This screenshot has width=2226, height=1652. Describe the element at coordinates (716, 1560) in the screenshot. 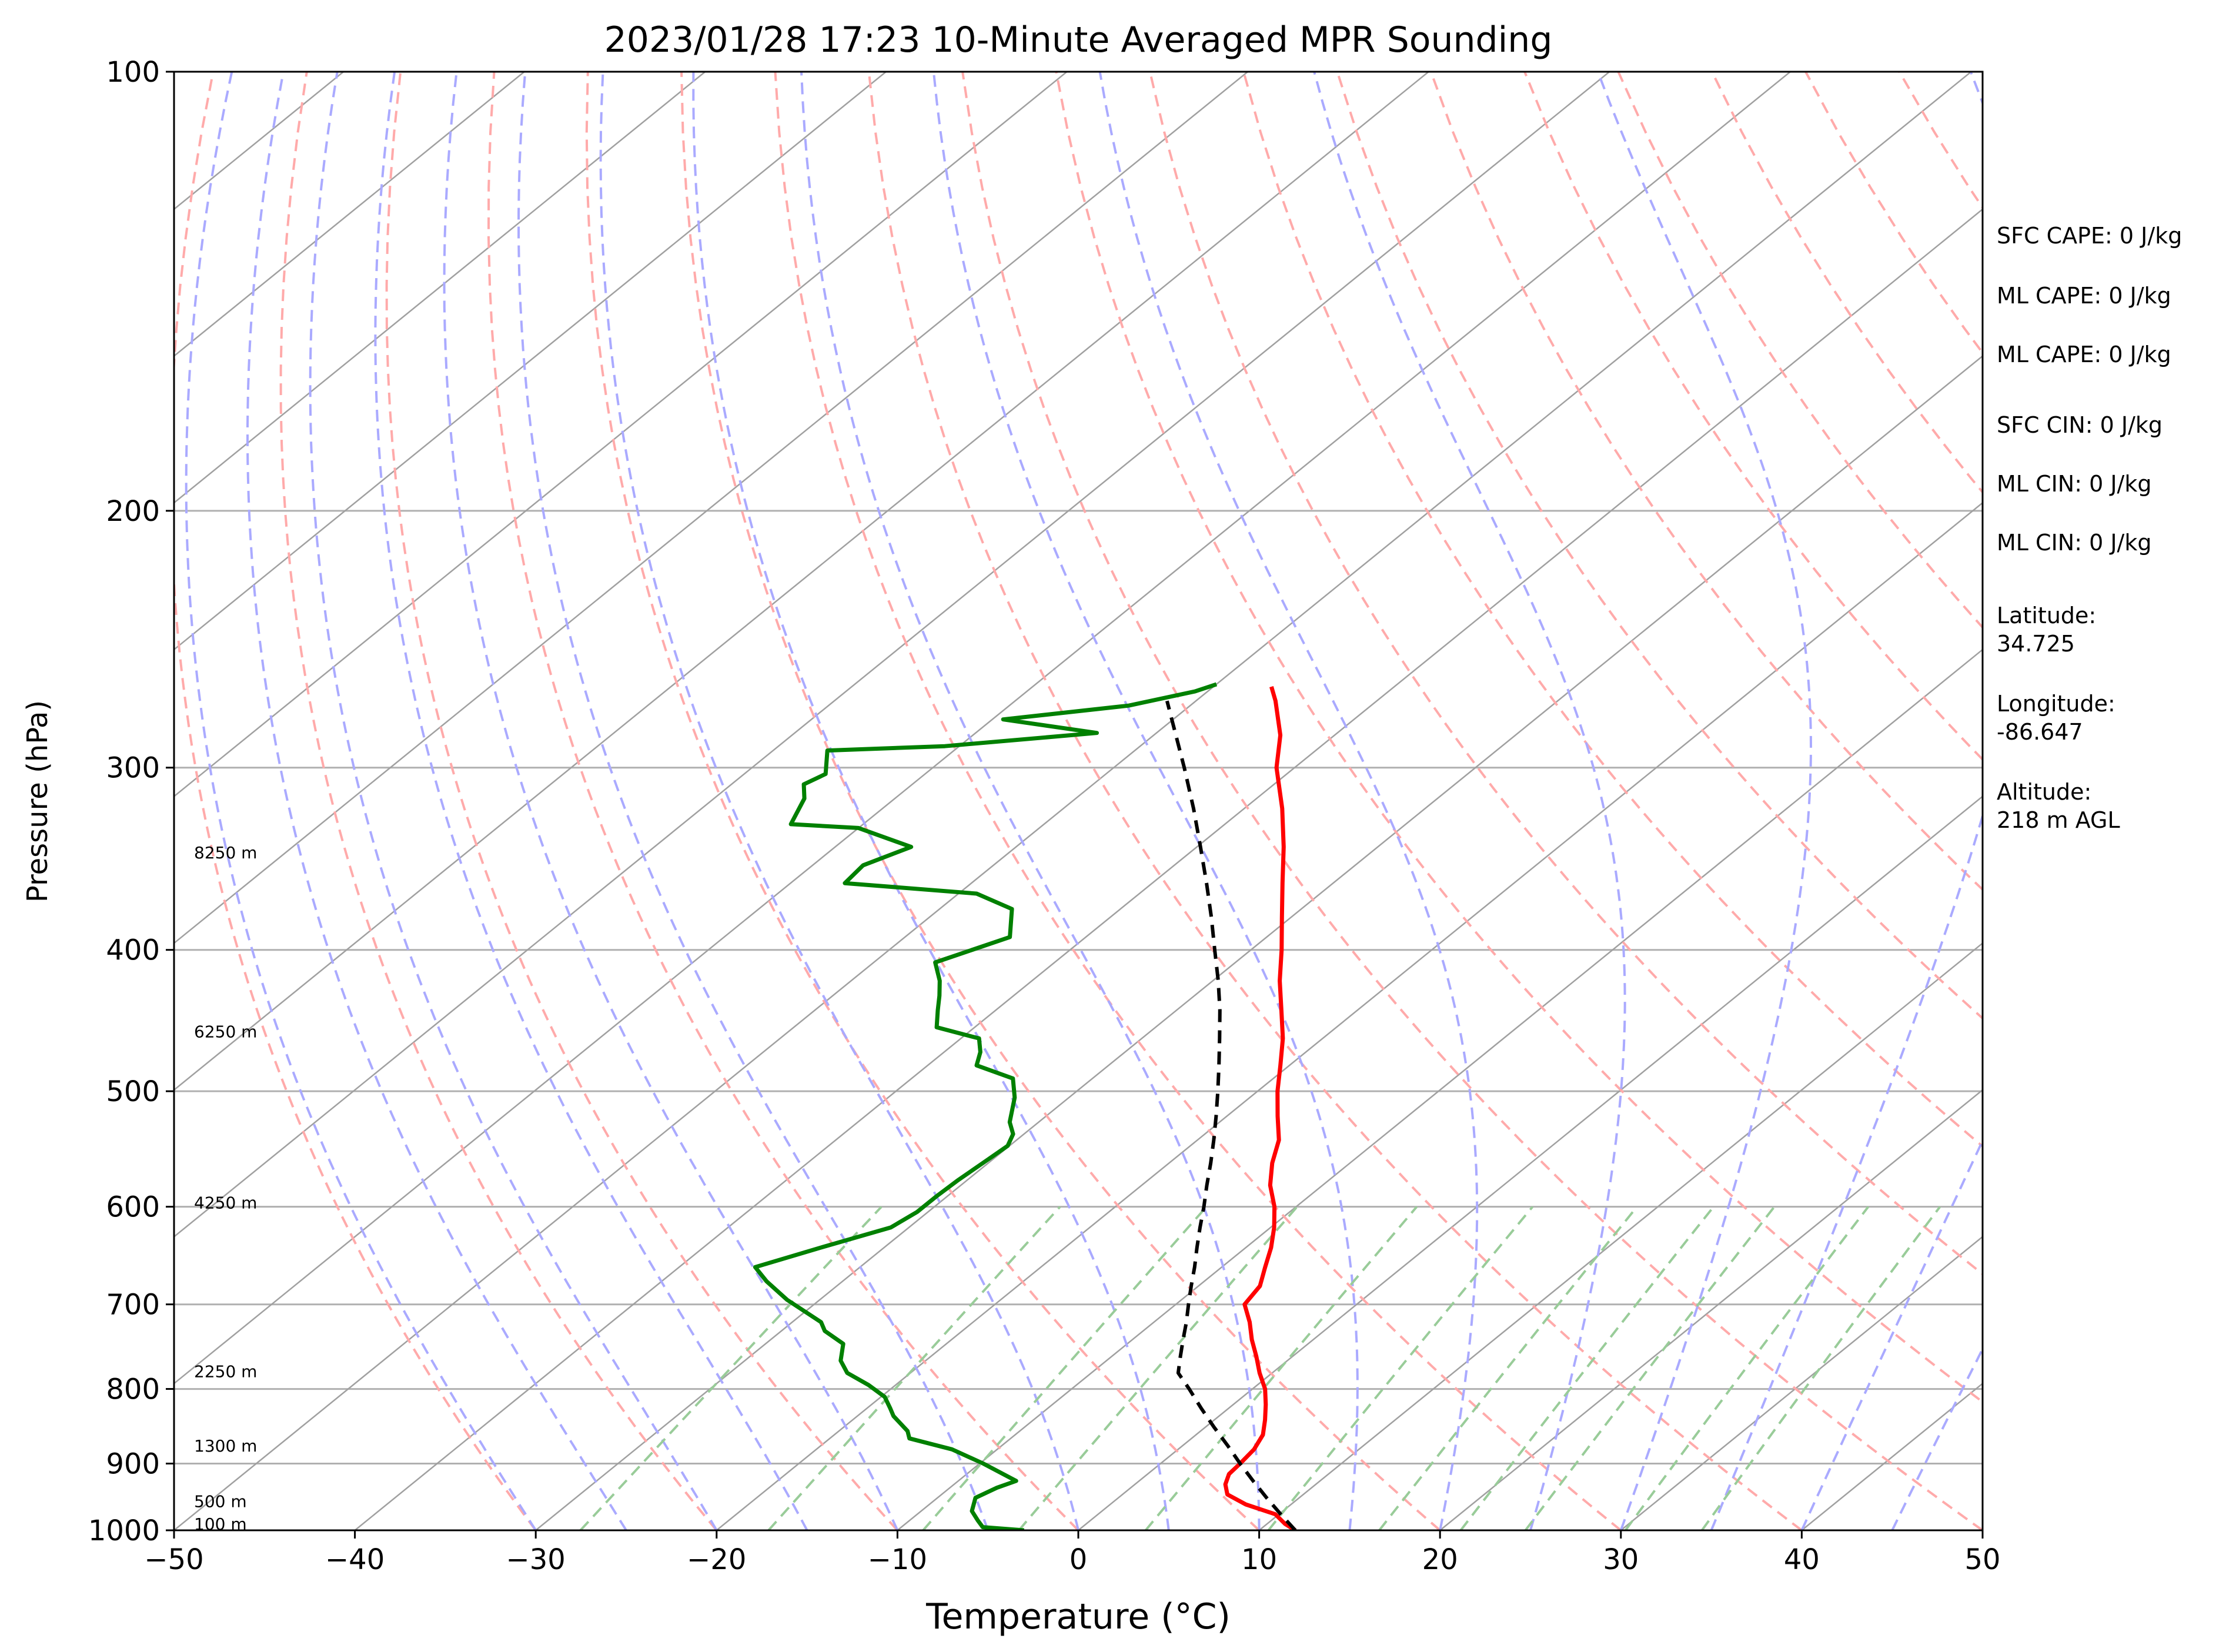

I see `x-tick-label: −20` at that location.